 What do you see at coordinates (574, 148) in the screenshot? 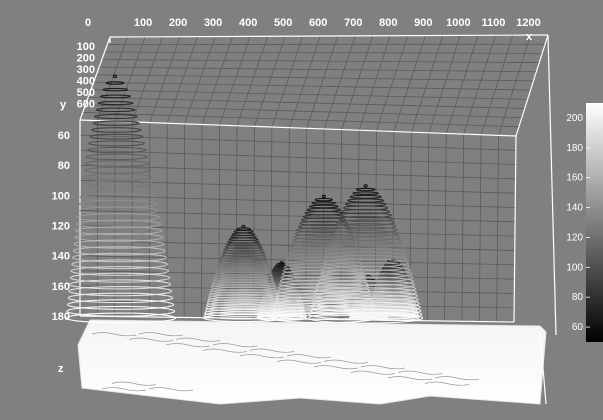
I see `colorbar-tick-label: 180` at bounding box center [574, 148].